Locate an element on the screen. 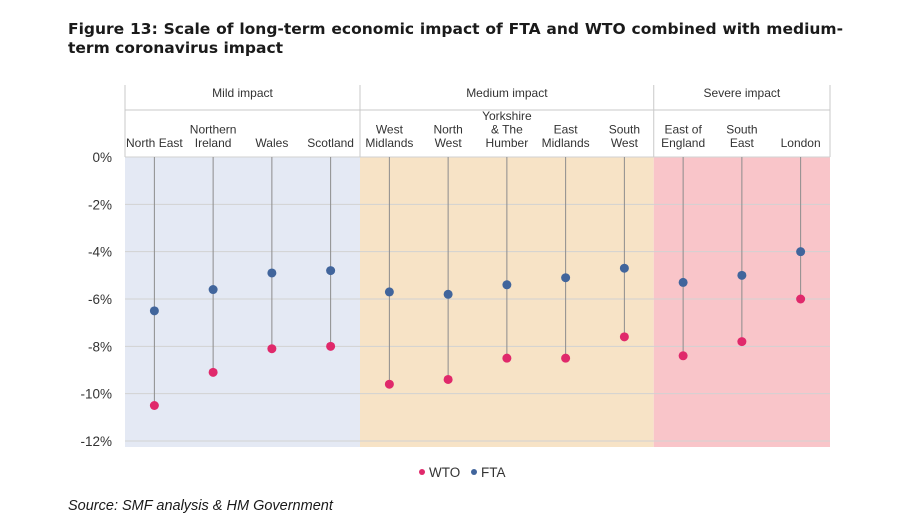 Image resolution: width=901 pixels, height=530 pixels. category-label: London is located at coordinates (801, 143).